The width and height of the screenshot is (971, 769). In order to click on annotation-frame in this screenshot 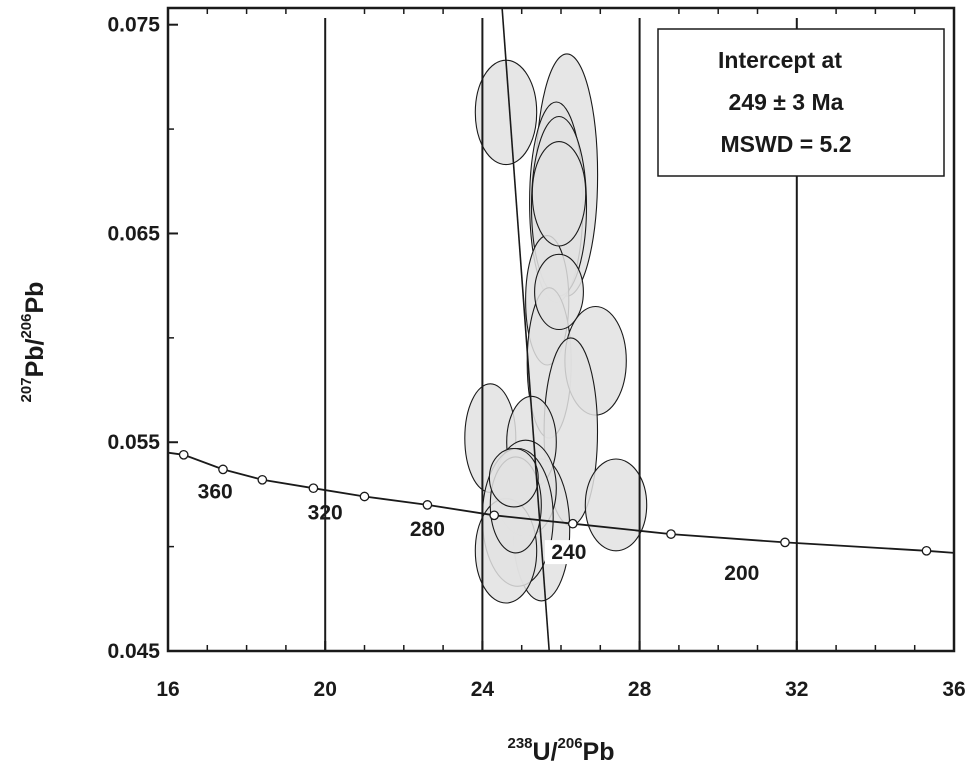, I will do `click(801, 102)`.